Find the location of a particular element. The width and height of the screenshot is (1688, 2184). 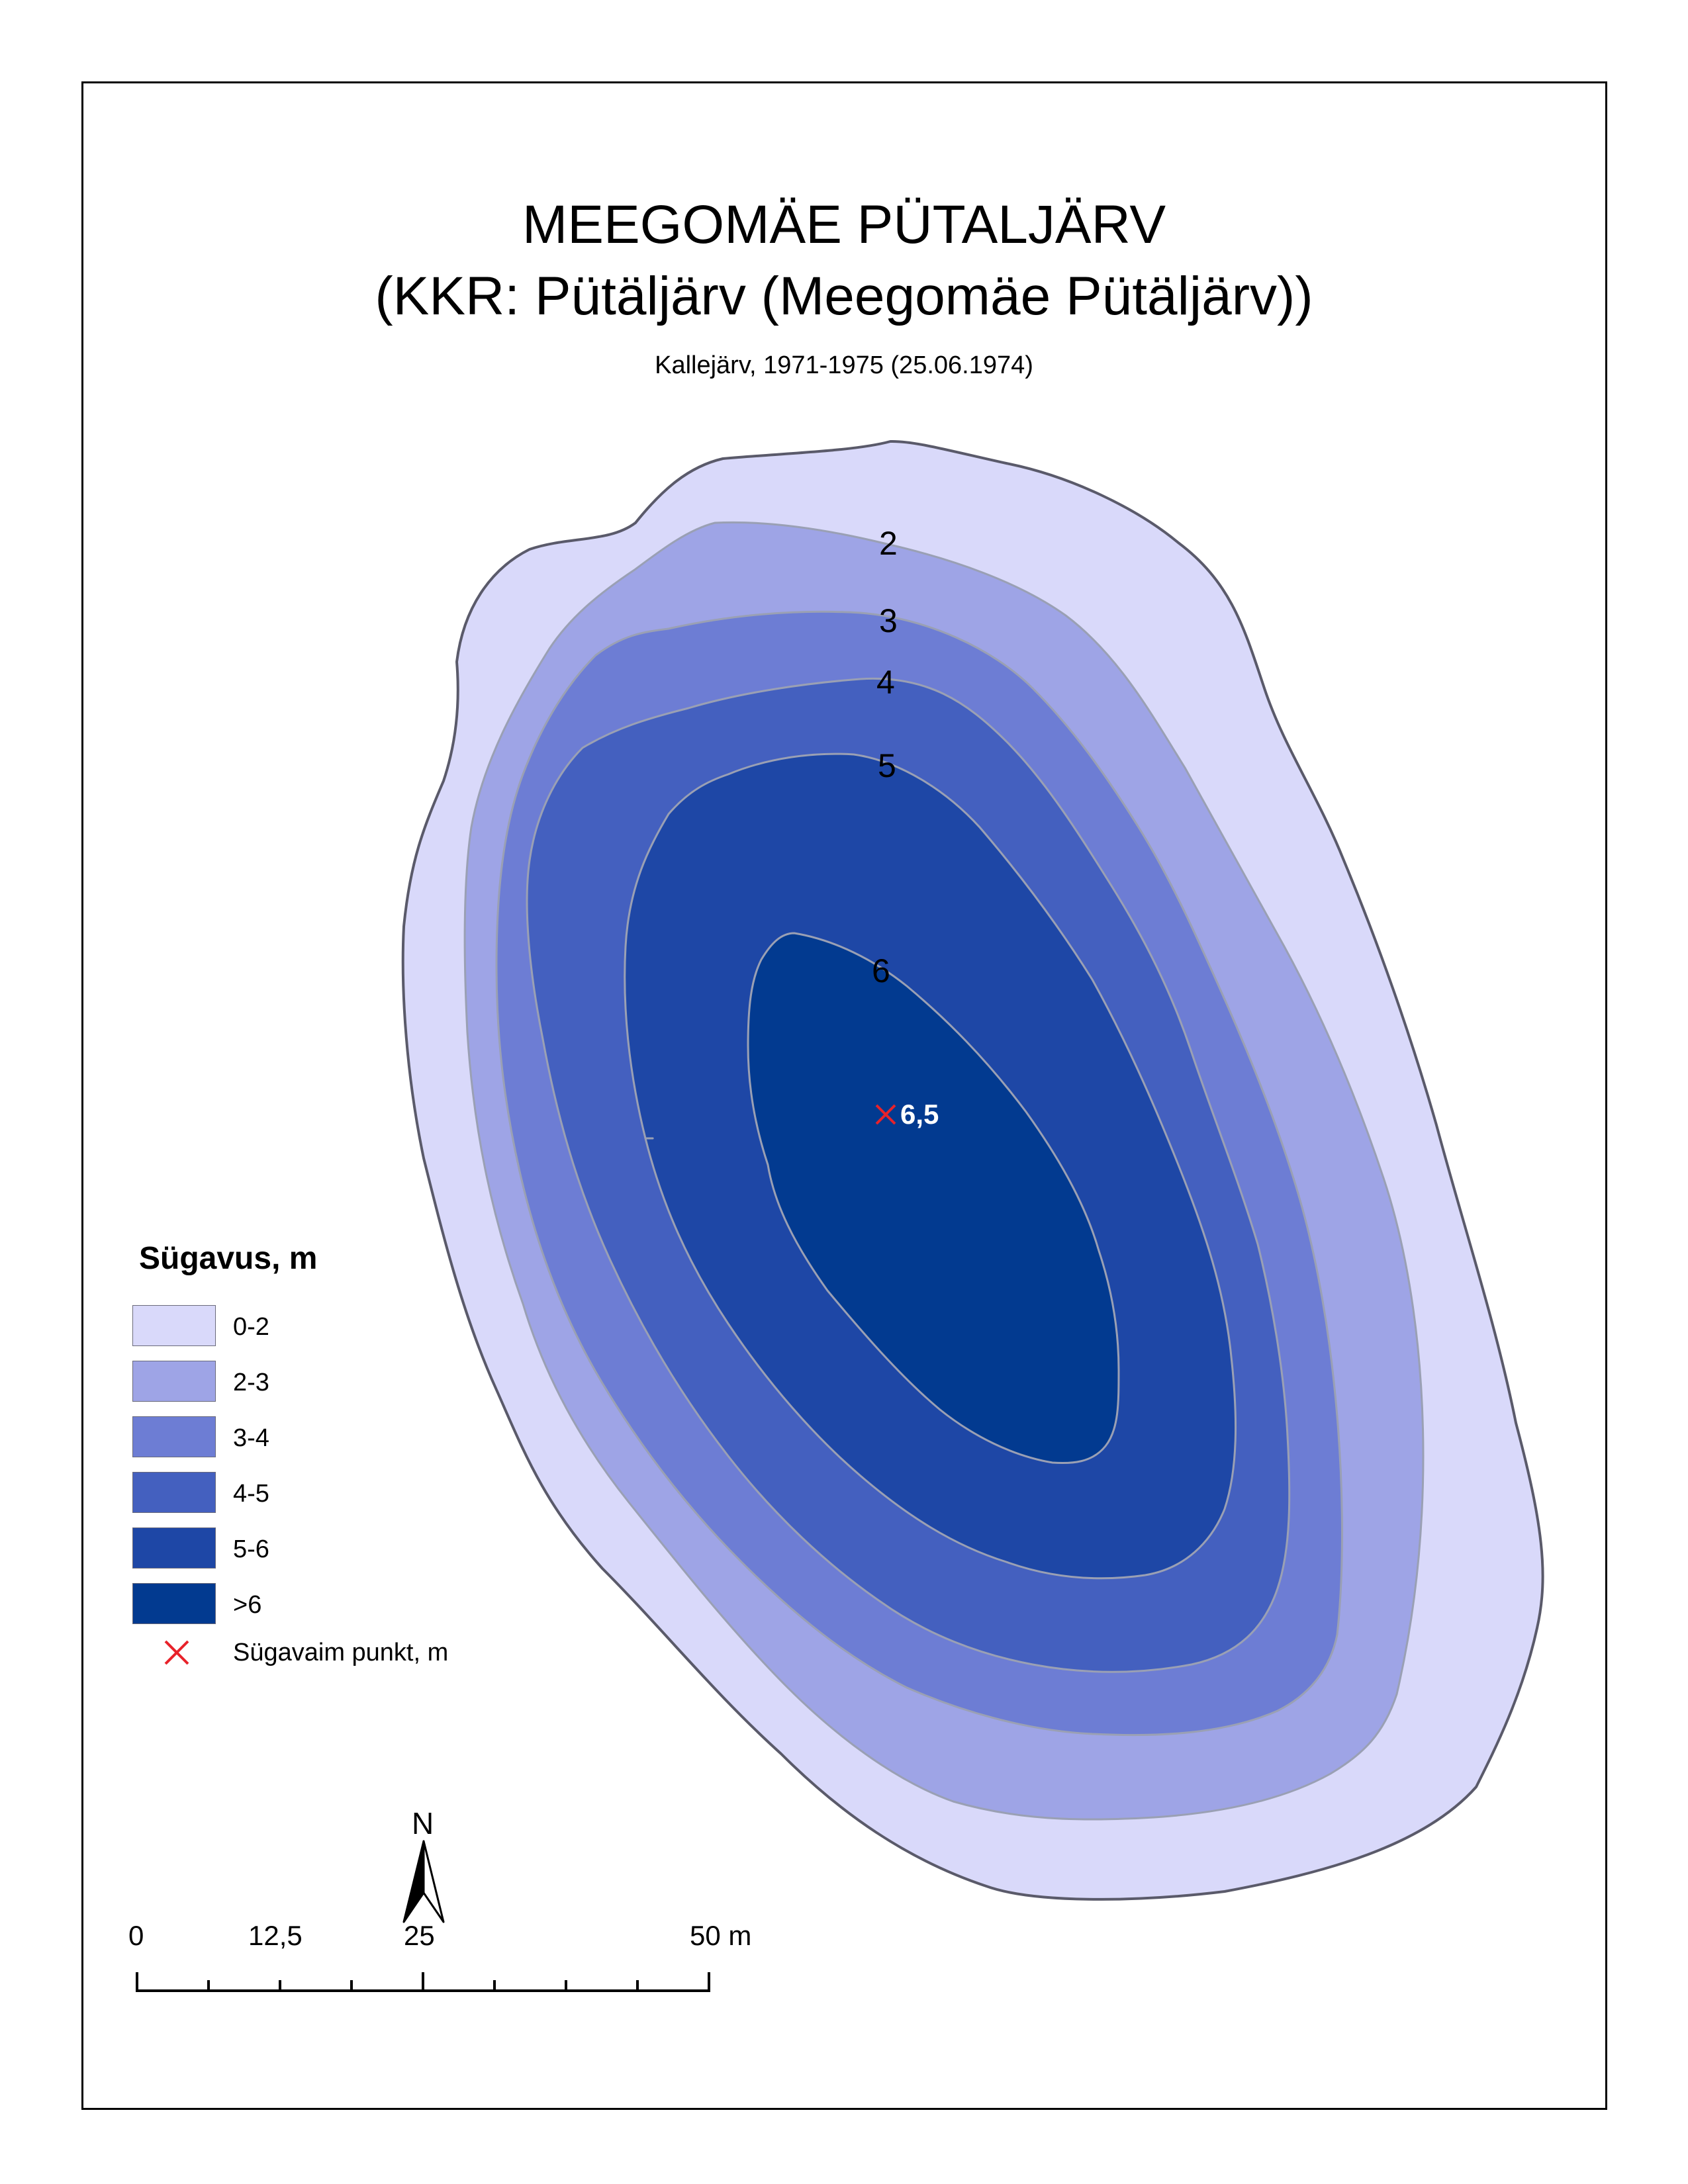

legend-label: 0-2 is located at coordinates (251, 1327).